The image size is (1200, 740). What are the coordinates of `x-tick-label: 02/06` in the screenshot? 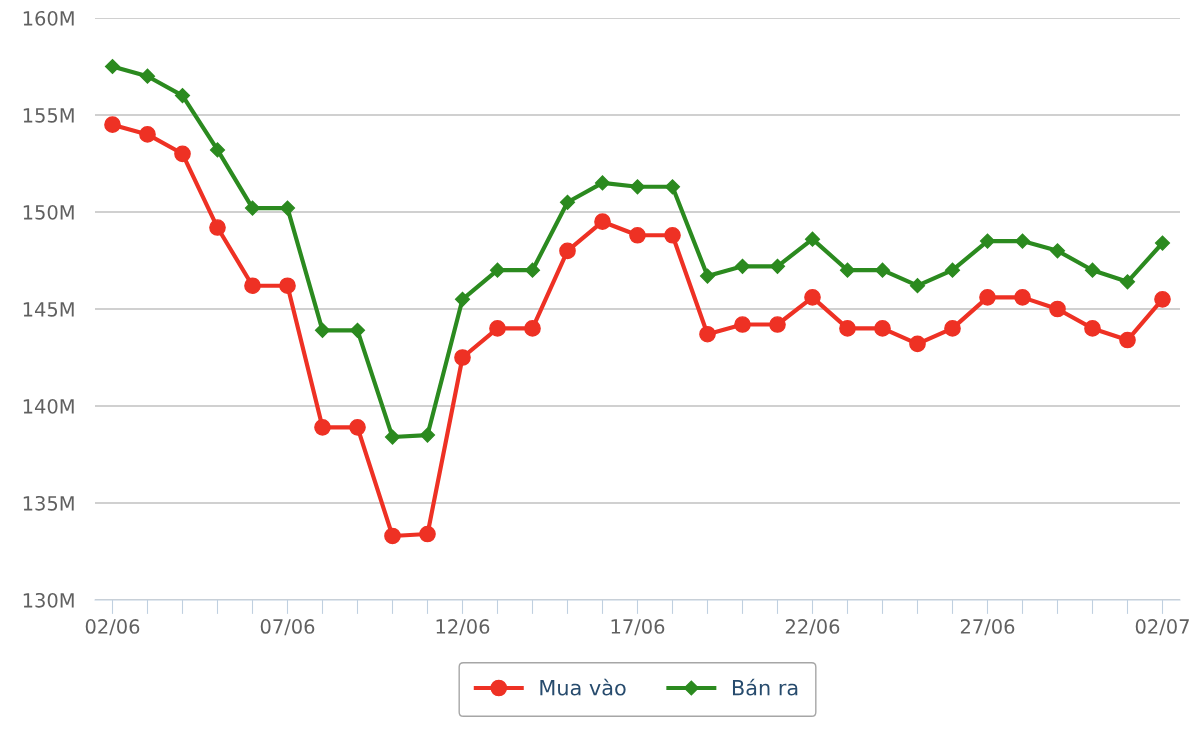 It's located at (112, 627).